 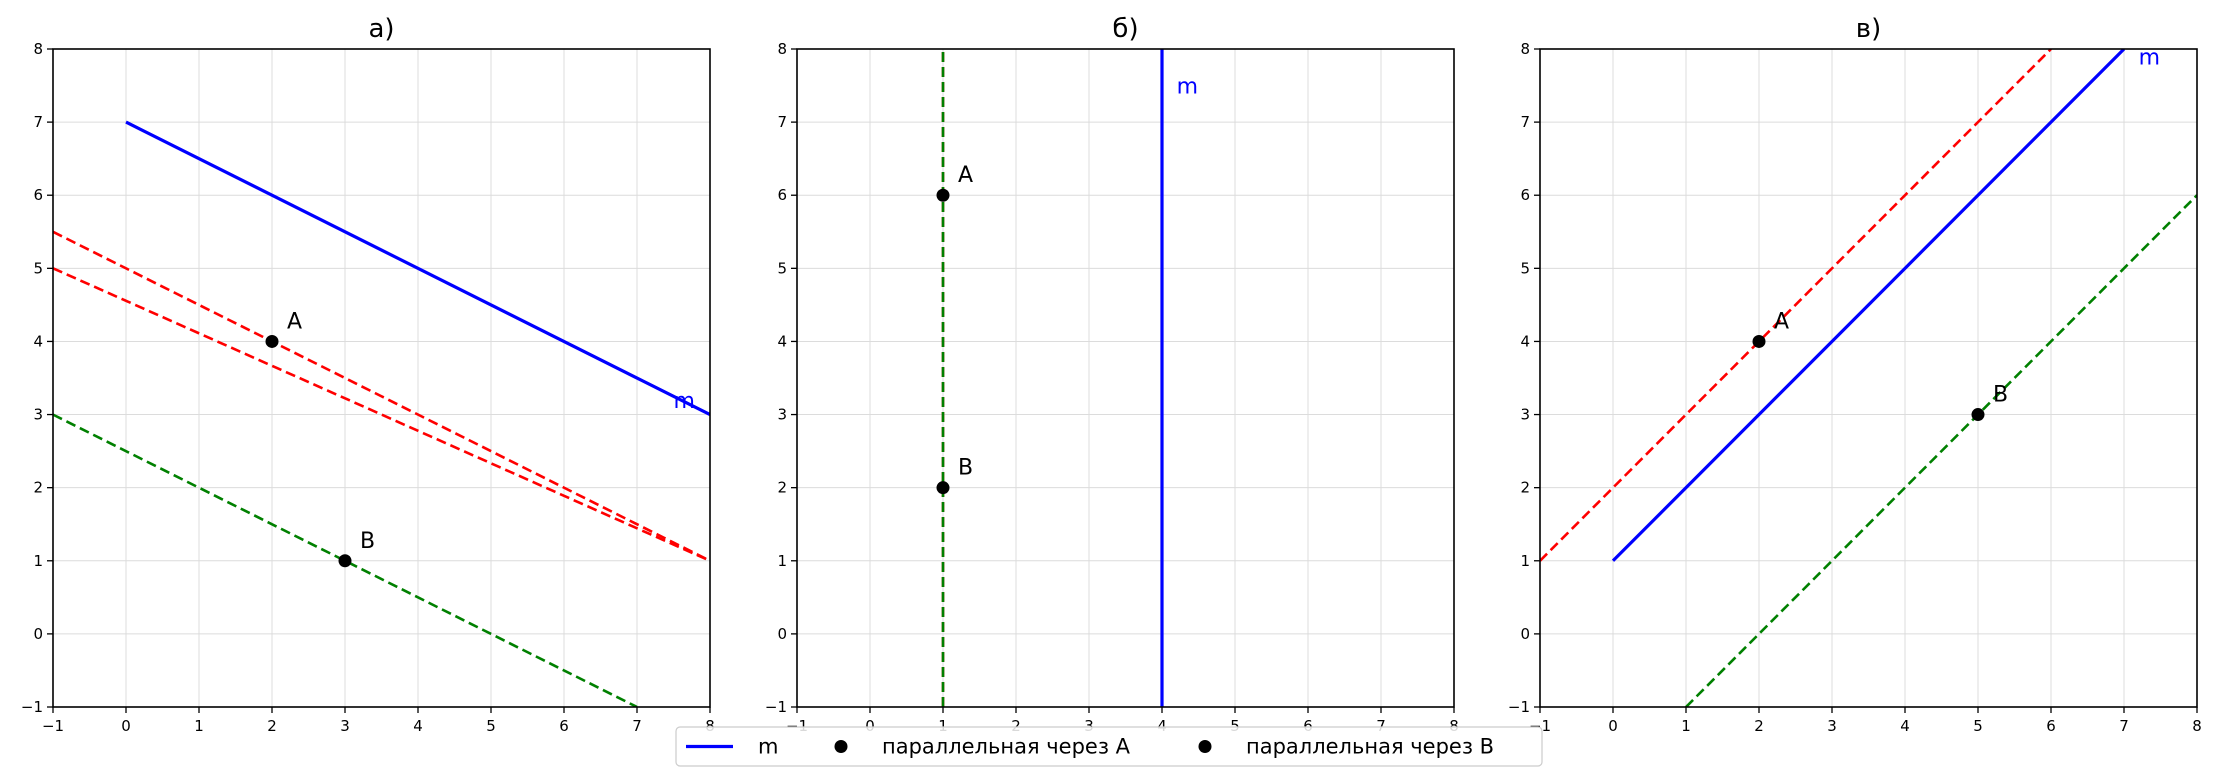 What do you see at coordinates (768, 747) in the screenshot?
I see `legend-label: m` at bounding box center [768, 747].